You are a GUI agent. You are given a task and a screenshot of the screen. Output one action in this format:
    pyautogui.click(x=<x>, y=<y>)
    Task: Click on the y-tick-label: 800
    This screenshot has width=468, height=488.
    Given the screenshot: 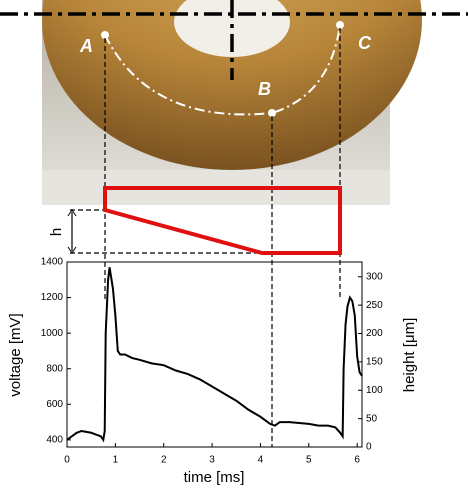 What is the action you would take?
    pyautogui.click(x=54, y=368)
    